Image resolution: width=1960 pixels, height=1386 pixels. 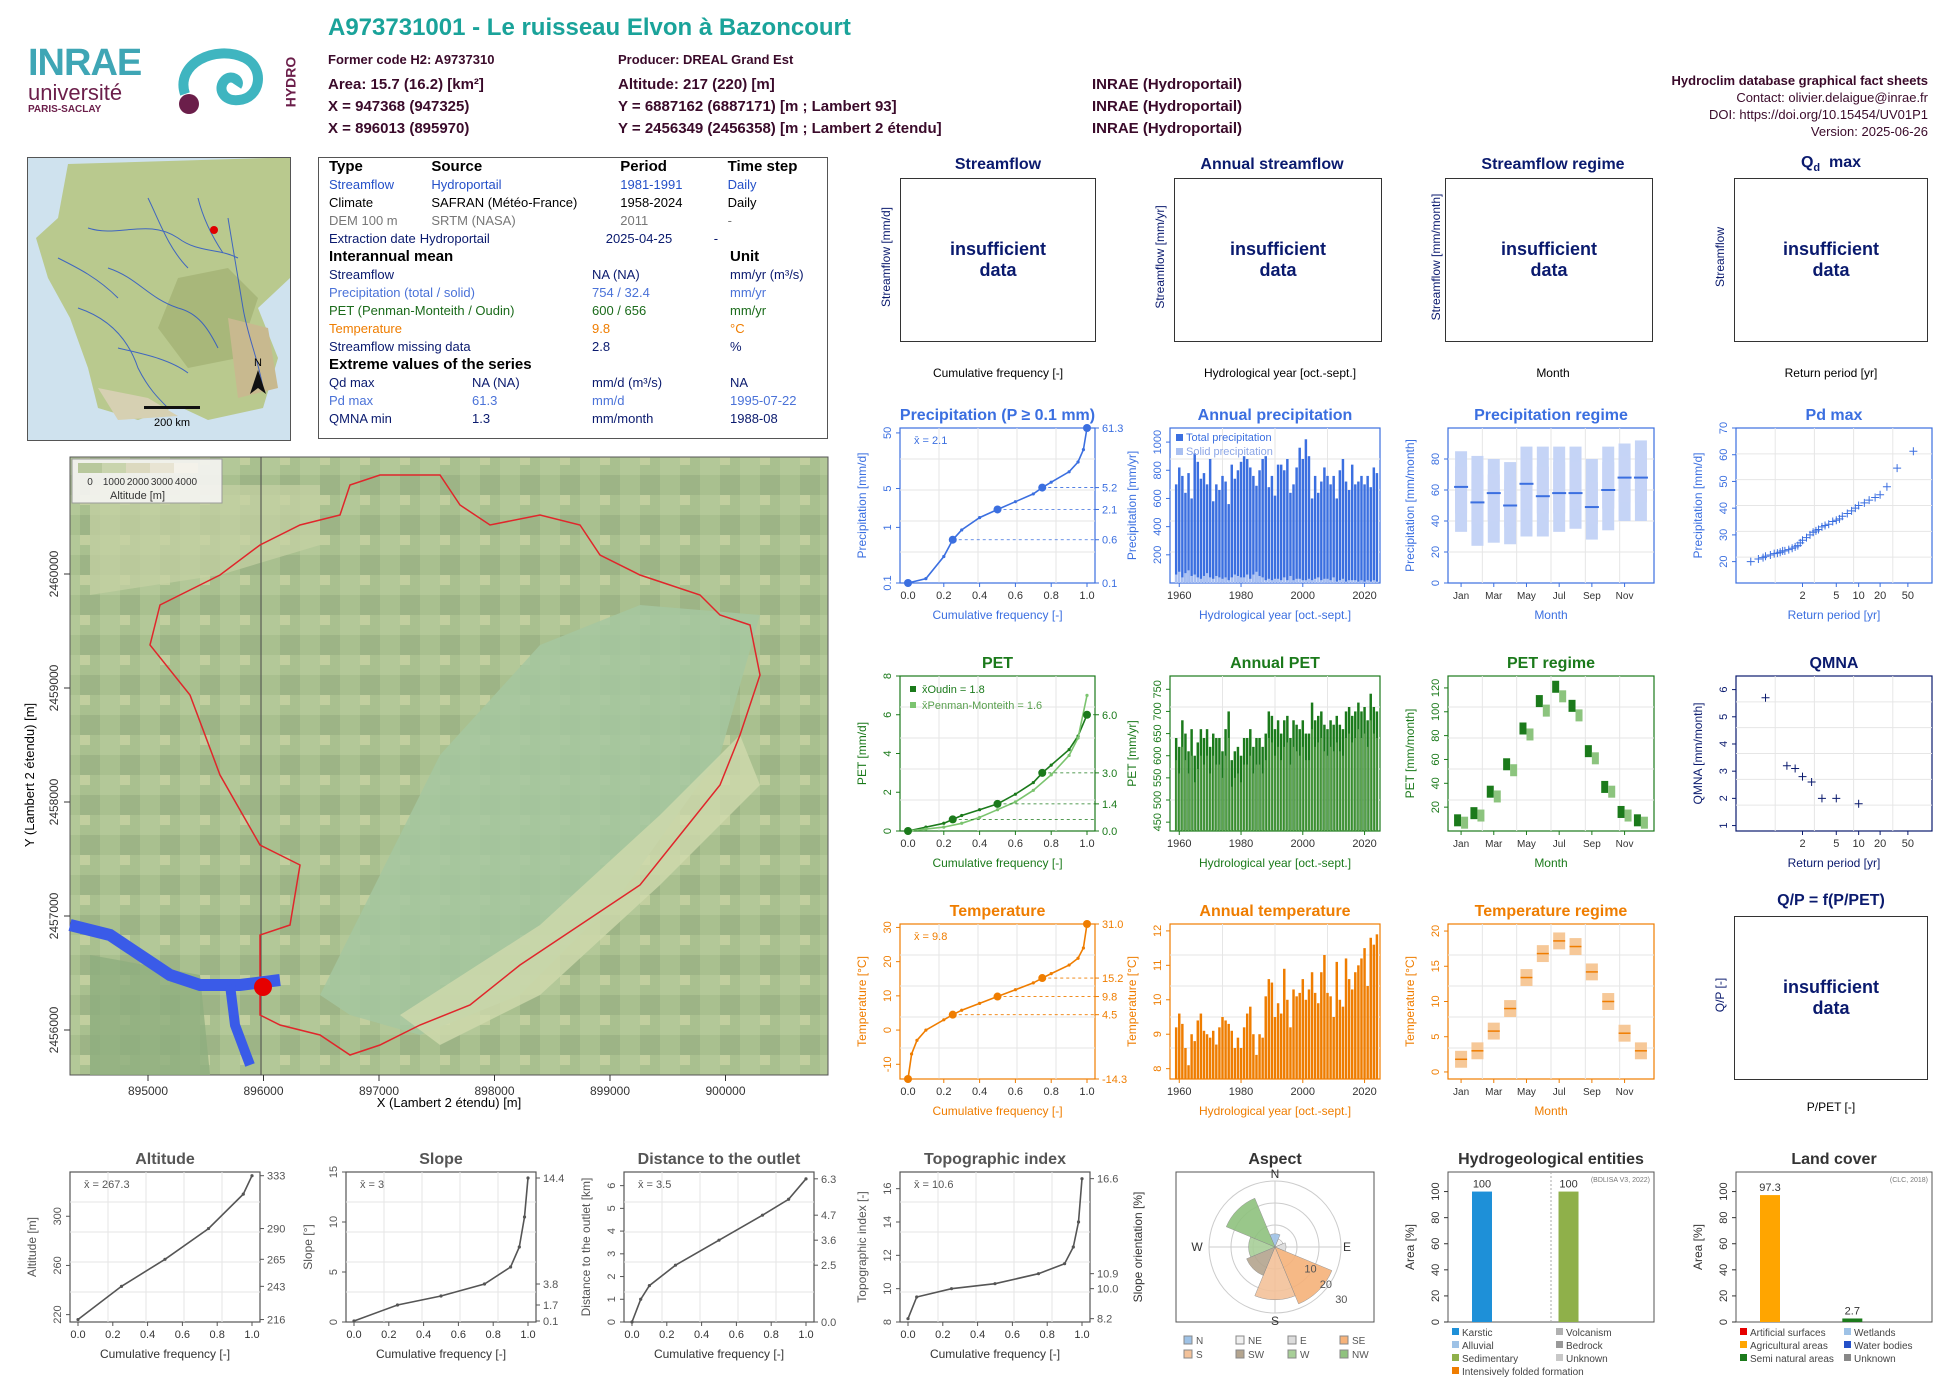 What do you see at coordinates (1724, 428) in the screenshot?
I see `y-tick-label: 70` at bounding box center [1724, 428].